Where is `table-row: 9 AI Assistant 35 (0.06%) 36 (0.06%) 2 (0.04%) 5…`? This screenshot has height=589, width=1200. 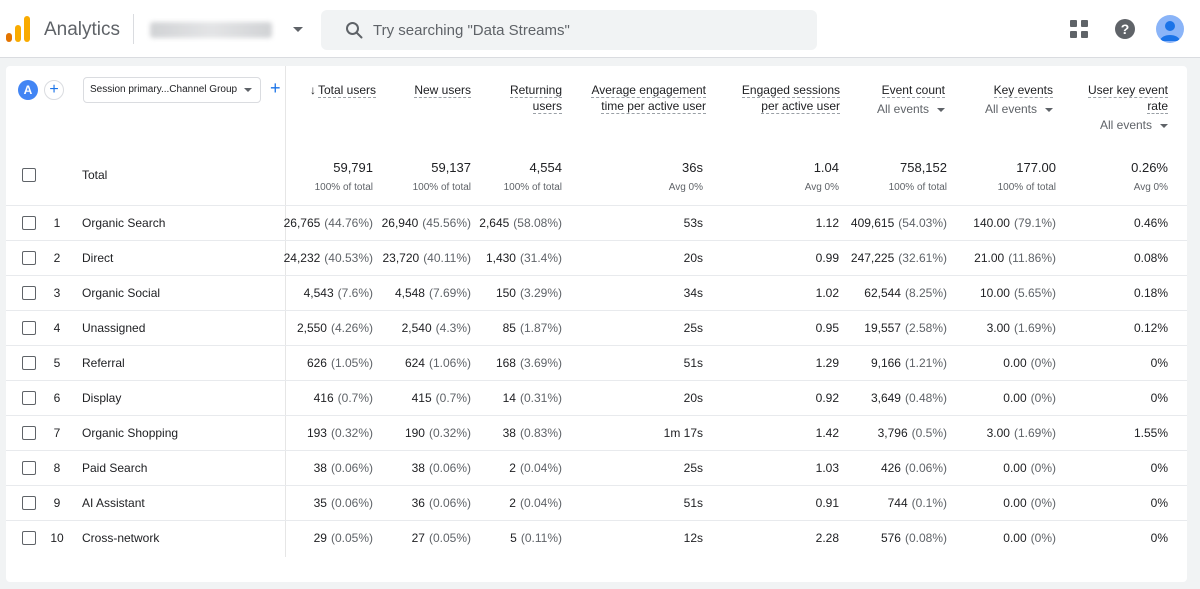 table-row: 9 AI Assistant 35 (0.06%) 36 (0.06%) 2 (0.04%) 5… is located at coordinates (596, 502).